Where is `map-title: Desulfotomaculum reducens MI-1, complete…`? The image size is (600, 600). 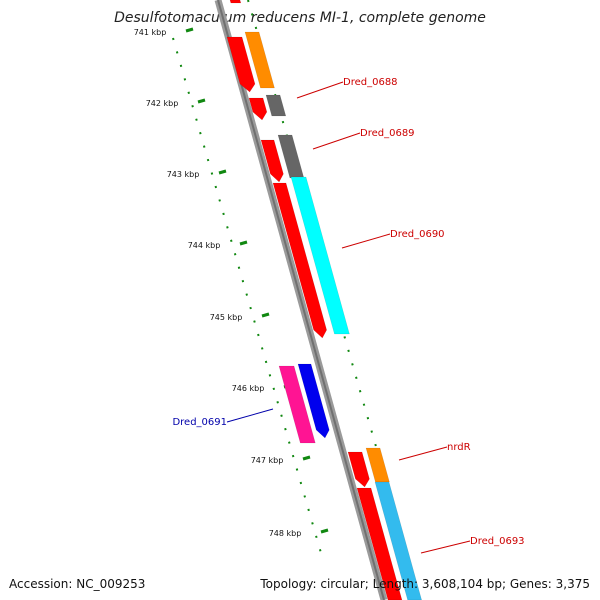
map-title: Desulfotomaculum reducens MI-1, complete… is located at coordinates (300, 18).